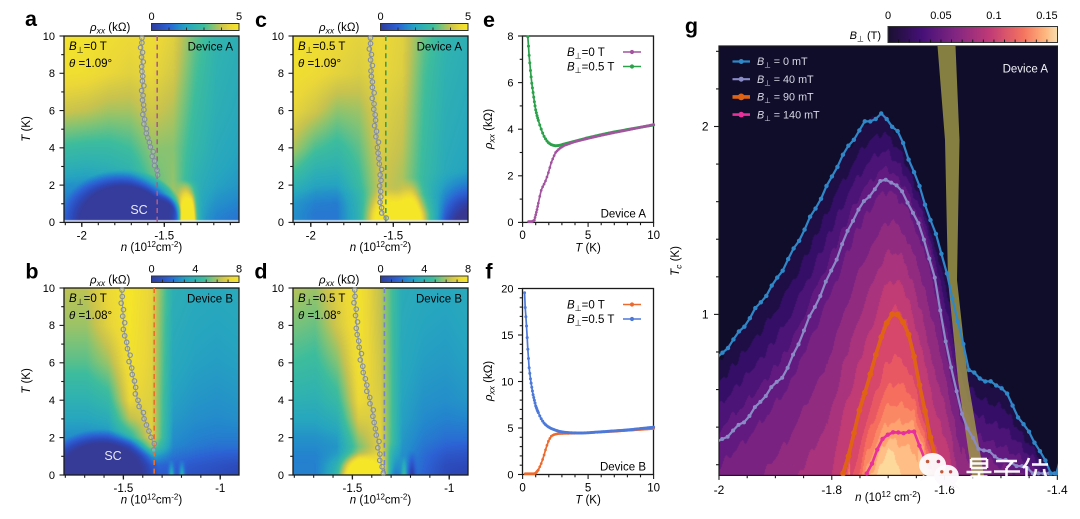 This screenshot has height=519, width=1080. I want to click on svg-text: f, so click(489, 272).